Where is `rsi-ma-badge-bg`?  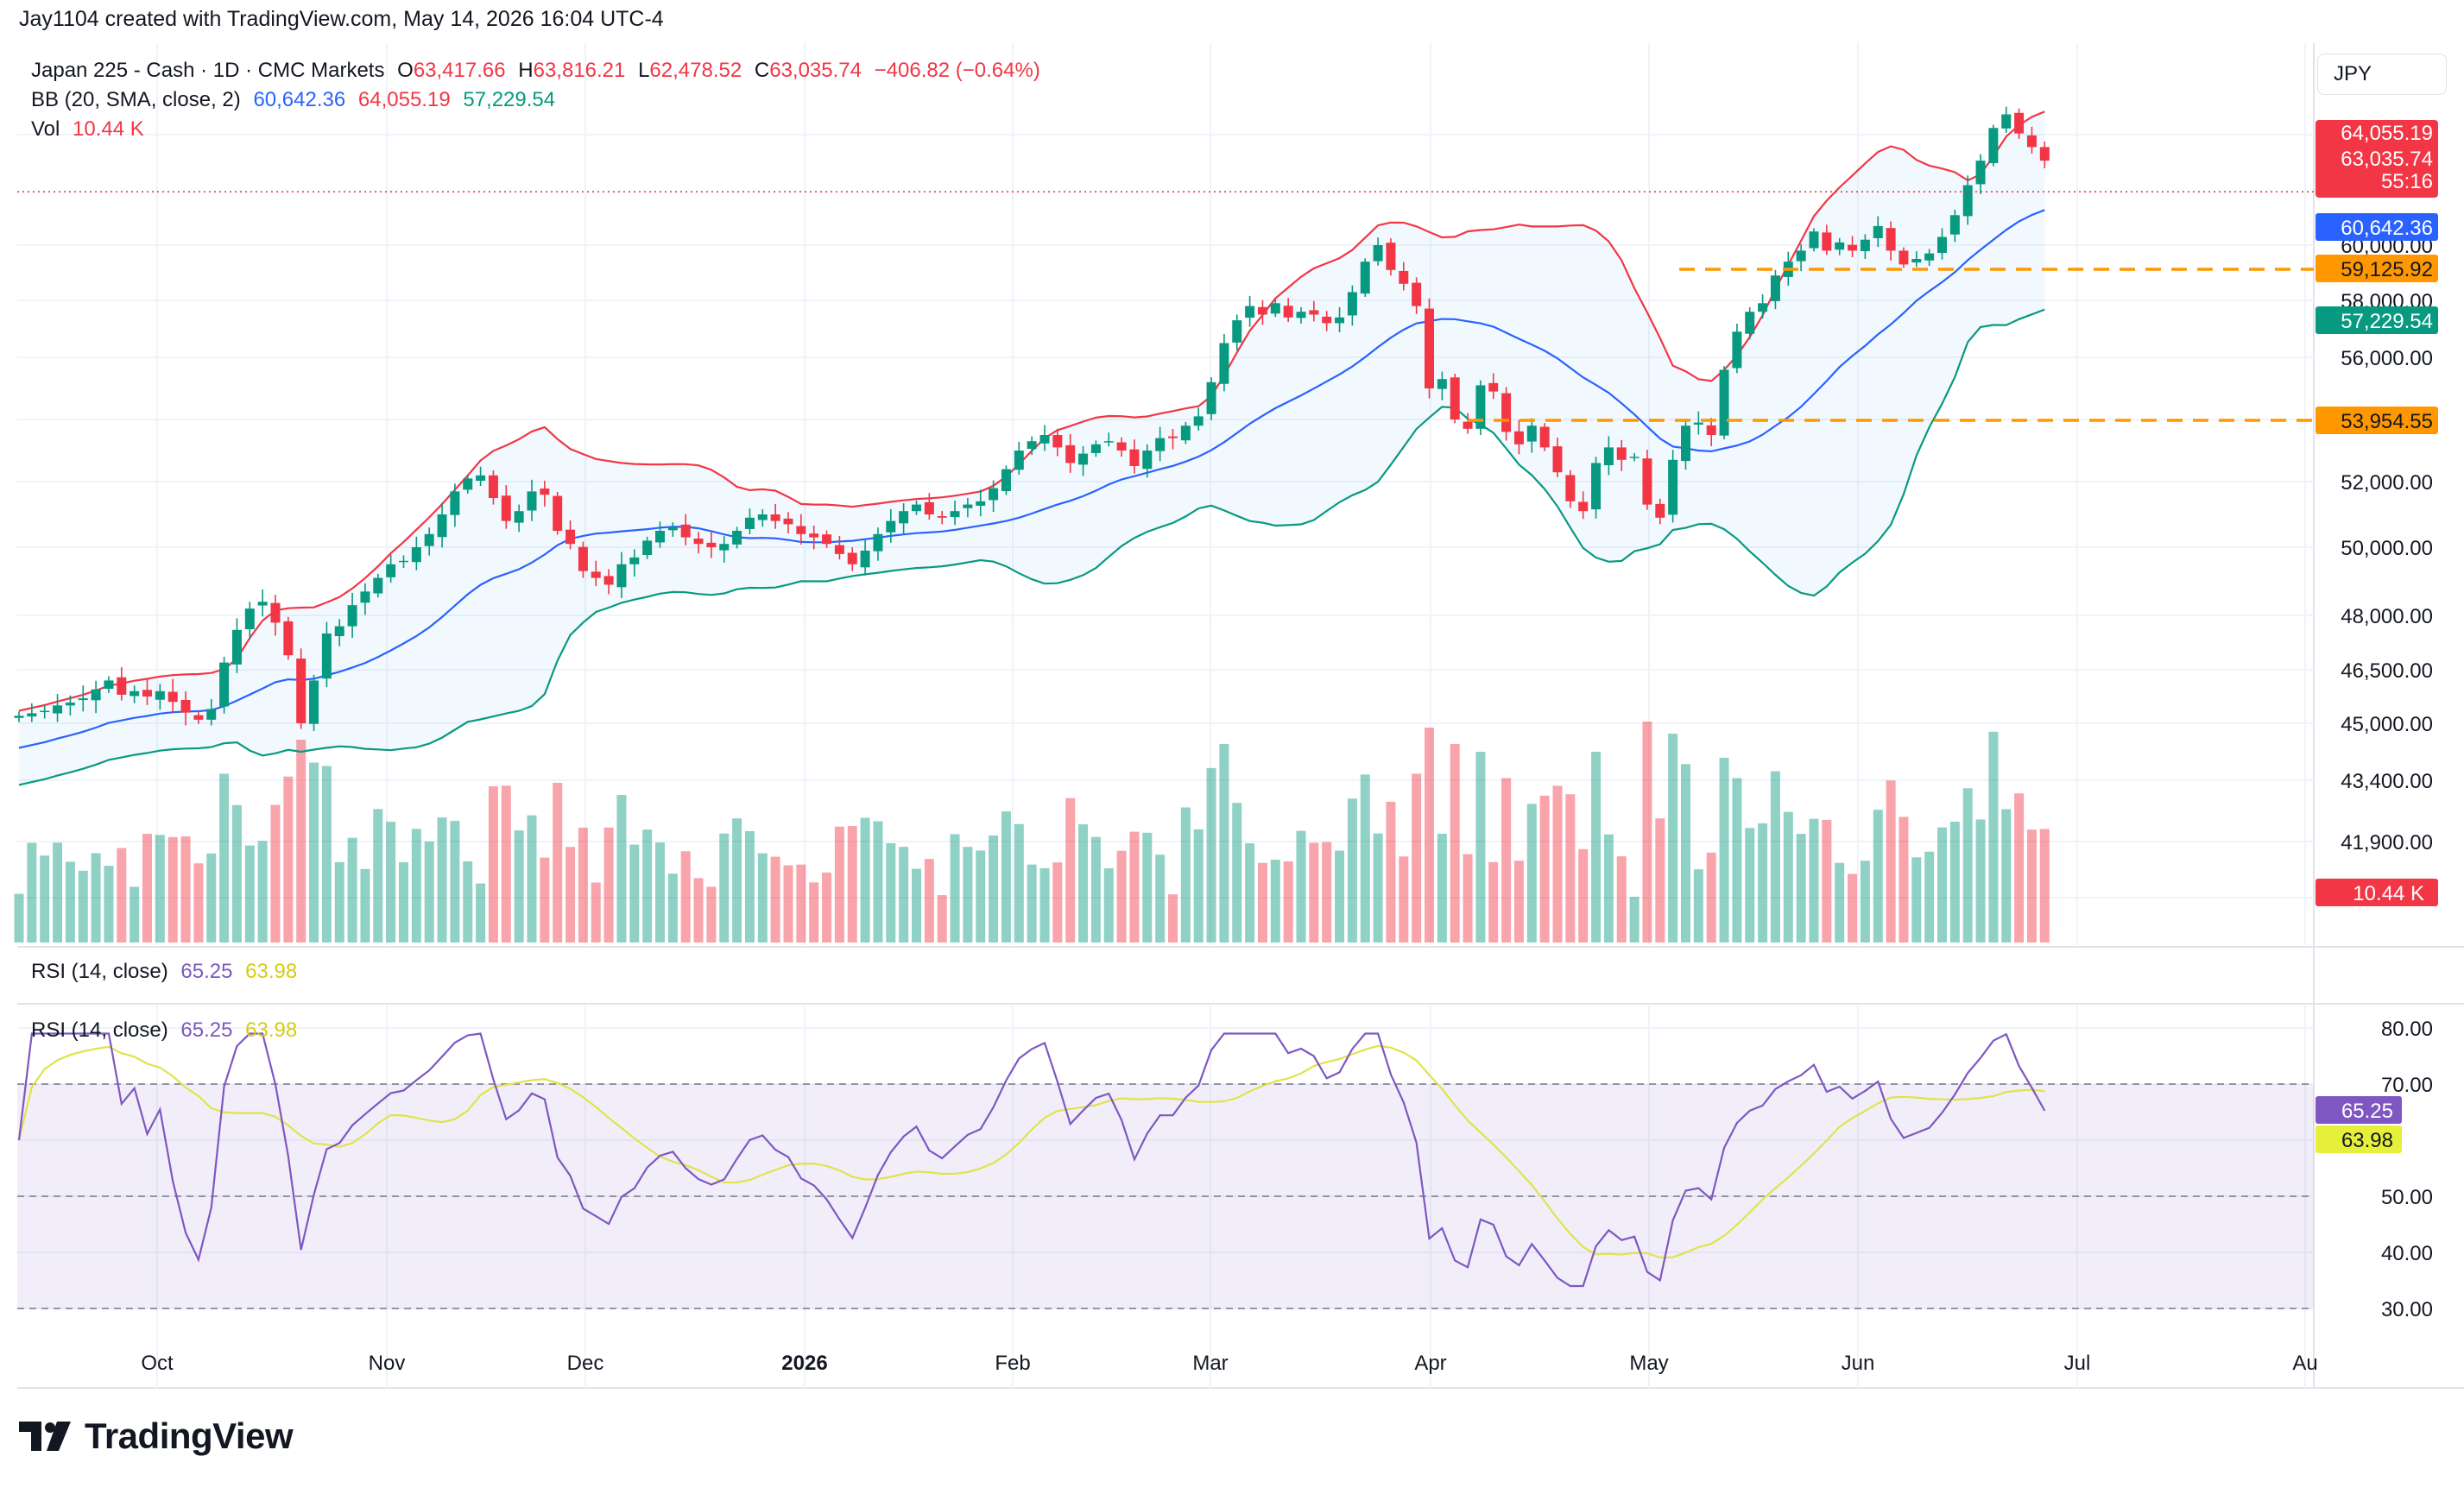 rsi-ma-badge-bg is located at coordinates (2359, 1139).